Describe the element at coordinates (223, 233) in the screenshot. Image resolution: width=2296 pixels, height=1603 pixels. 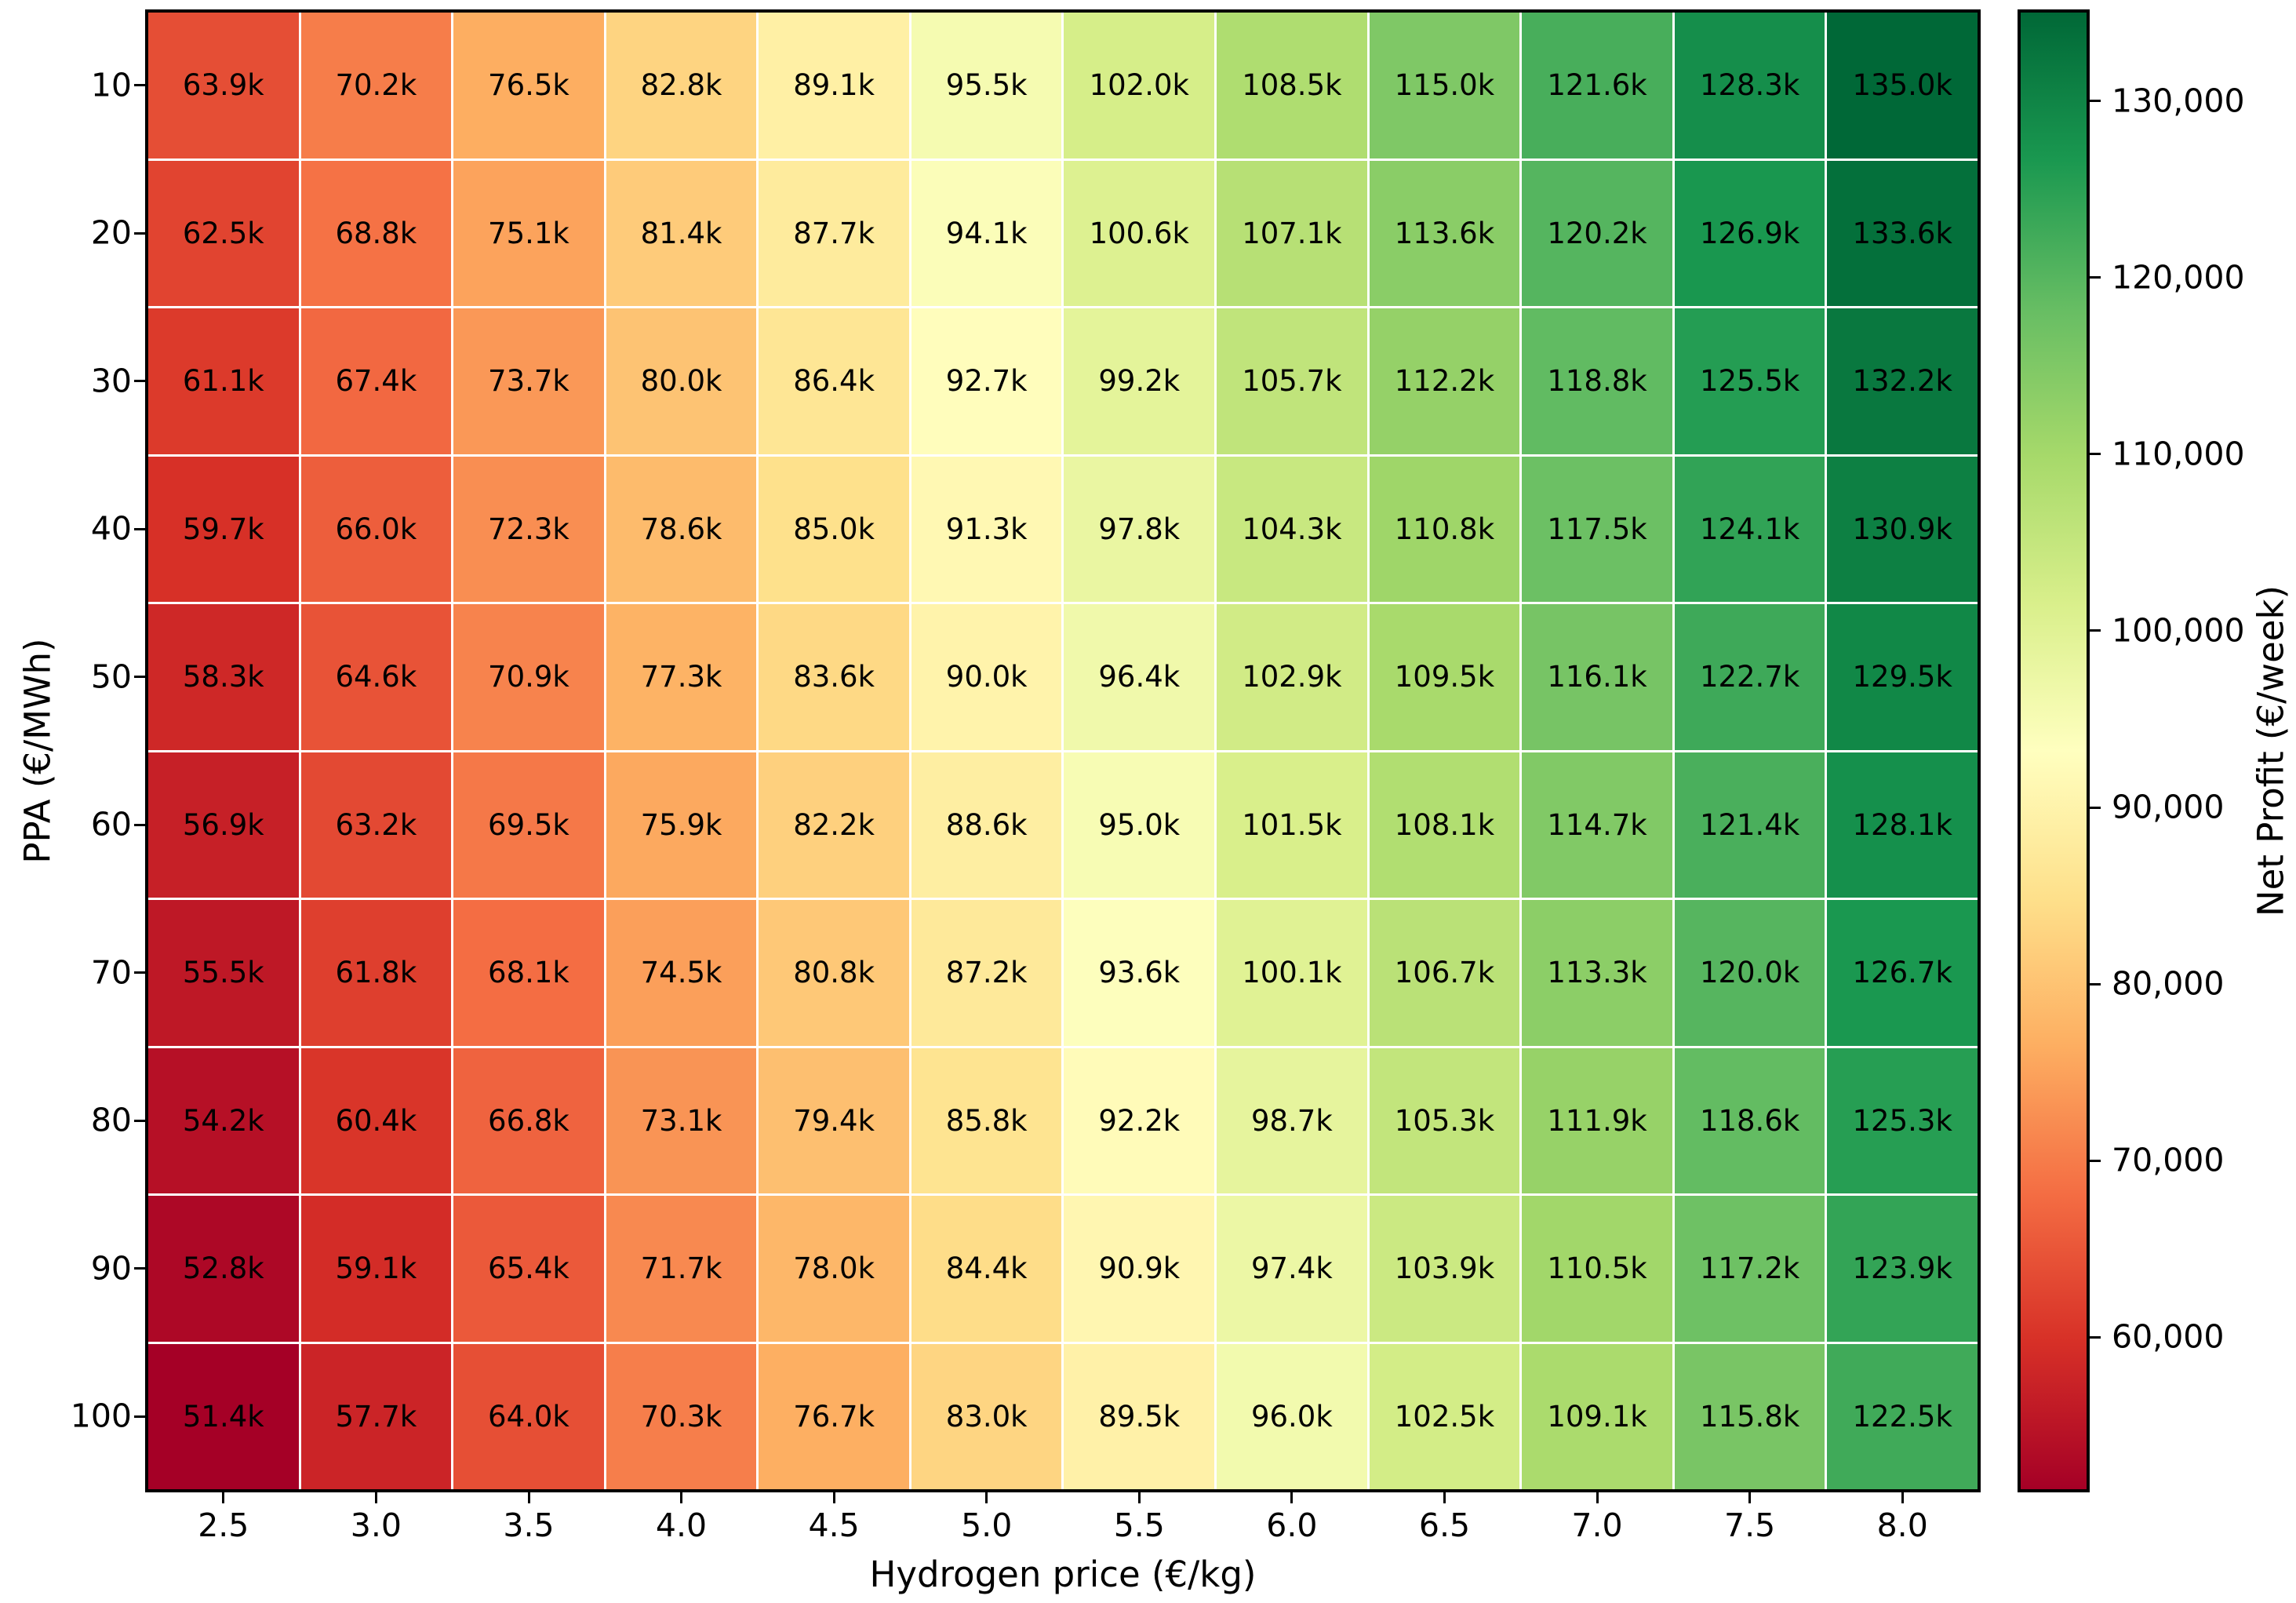
I see `heatmap-cell: 62.5k` at that location.